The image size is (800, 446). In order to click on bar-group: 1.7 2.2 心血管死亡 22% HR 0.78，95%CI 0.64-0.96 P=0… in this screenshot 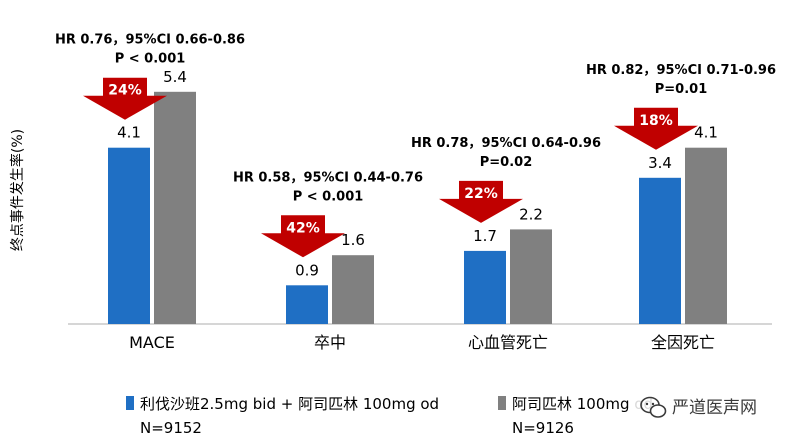, I will do `click(506, 244)`.